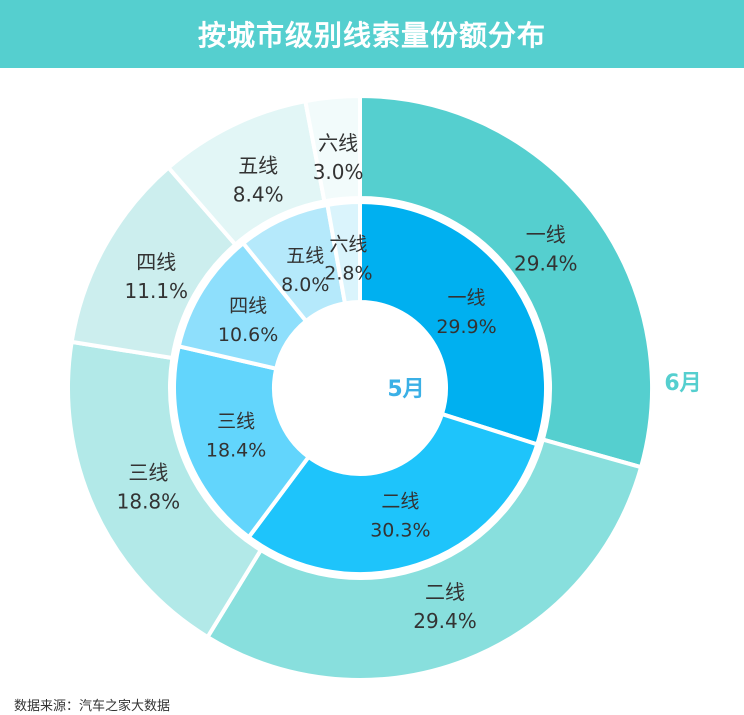 This screenshot has height=715, width=744. What do you see at coordinates (682, 383) in the screenshot?
I see `outer-series-label: 6月` at bounding box center [682, 383].